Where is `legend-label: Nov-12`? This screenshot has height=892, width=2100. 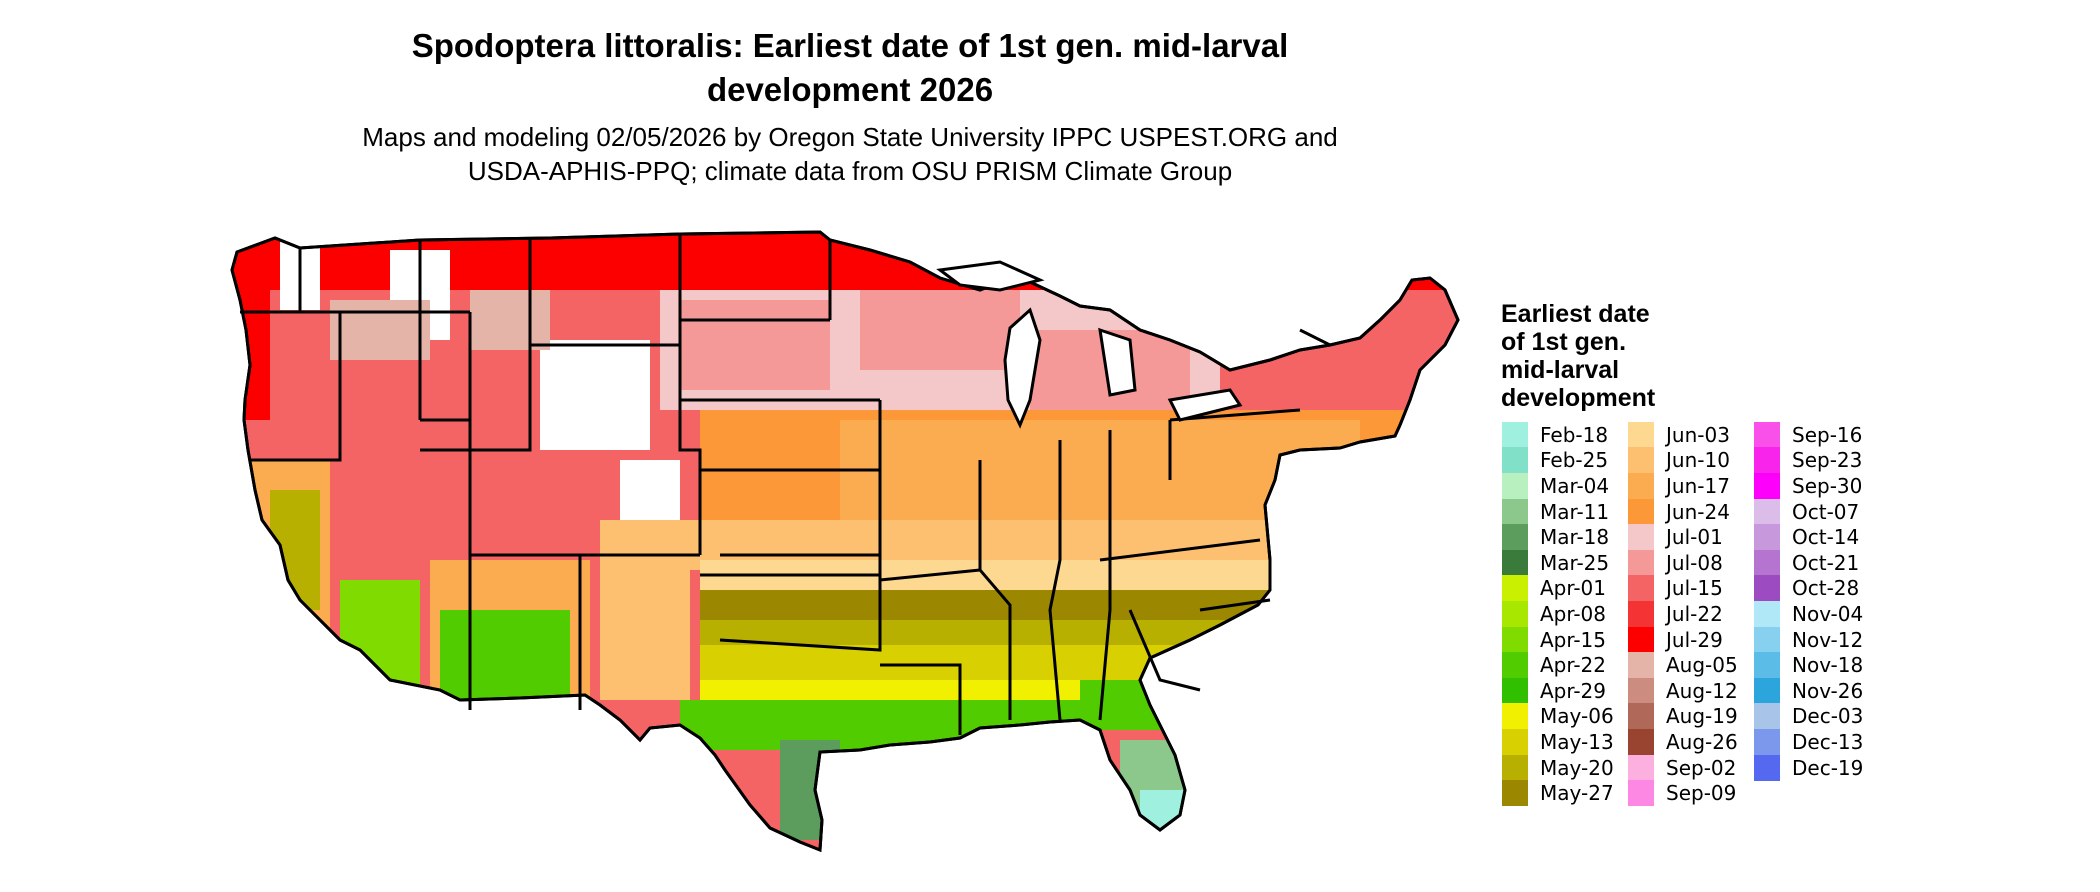 legend-label: Nov-12 is located at coordinates (1828, 639).